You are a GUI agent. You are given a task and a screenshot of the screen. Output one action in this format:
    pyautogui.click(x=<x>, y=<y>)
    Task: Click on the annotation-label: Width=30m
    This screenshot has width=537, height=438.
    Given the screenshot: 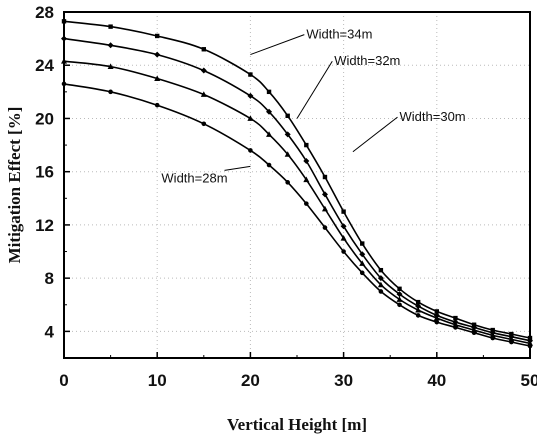 What is the action you would take?
    pyautogui.click(x=433, y=116)
    